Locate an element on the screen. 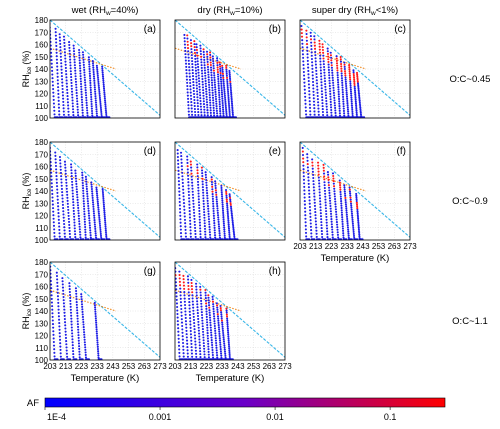 Image resolution: width=500 pixels, height=429 pixels. x-tick-label: 213 is located at coordinates (66, 366).